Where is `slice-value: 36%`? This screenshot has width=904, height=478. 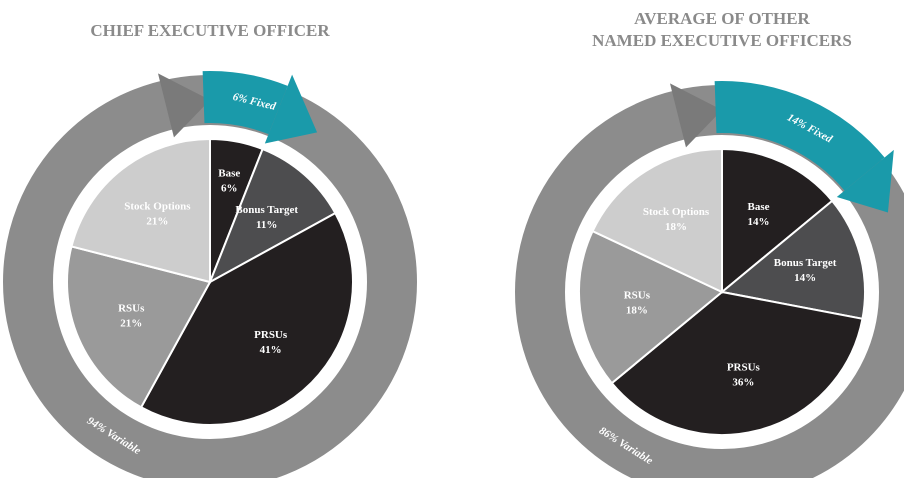
slice-value: 36% is located at coordinates (743, 383).